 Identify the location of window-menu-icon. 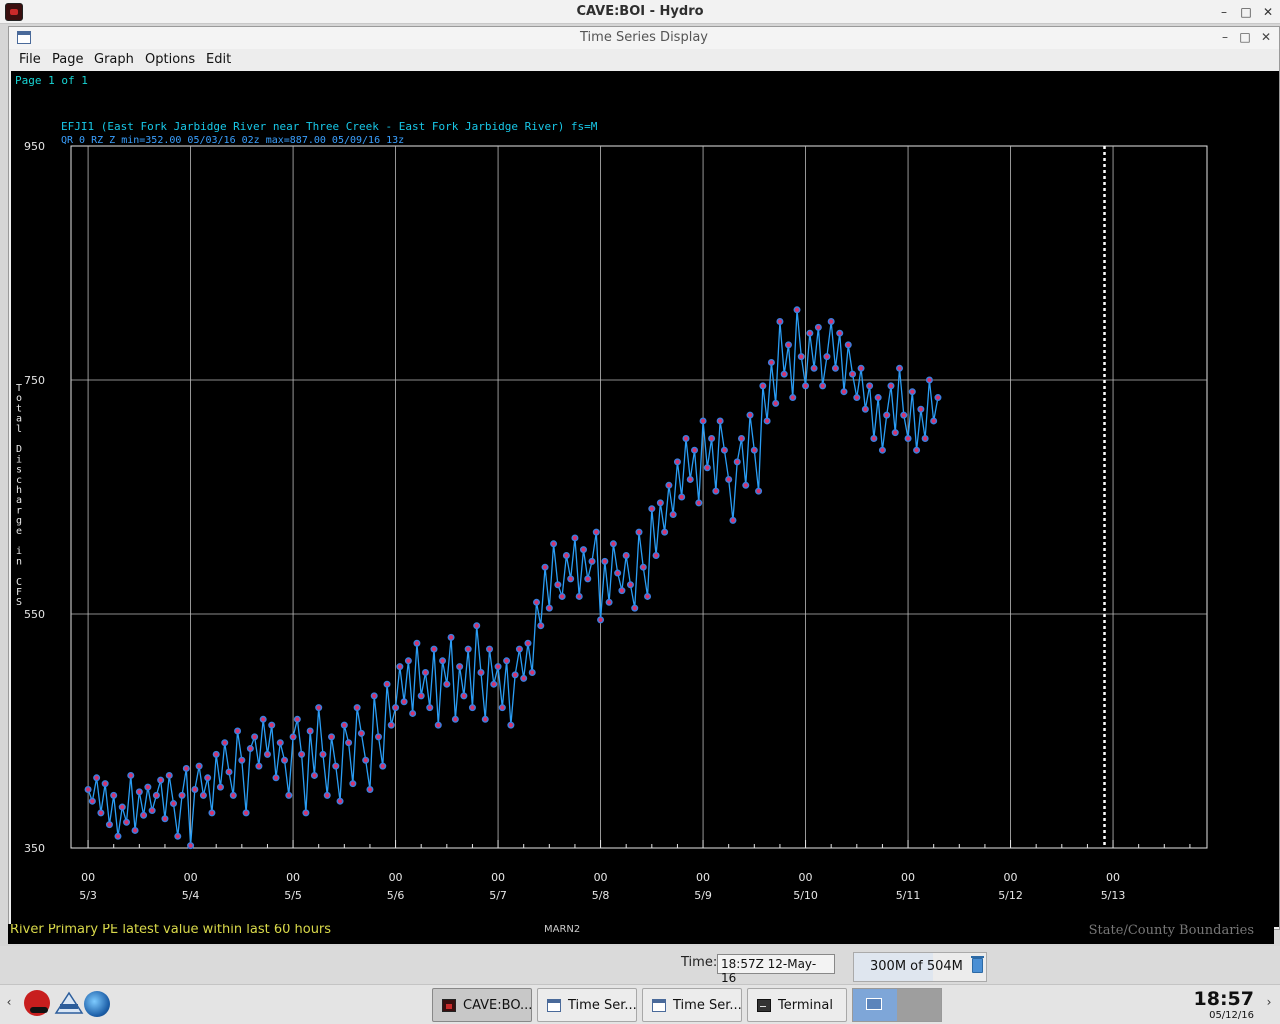
(24, 37).